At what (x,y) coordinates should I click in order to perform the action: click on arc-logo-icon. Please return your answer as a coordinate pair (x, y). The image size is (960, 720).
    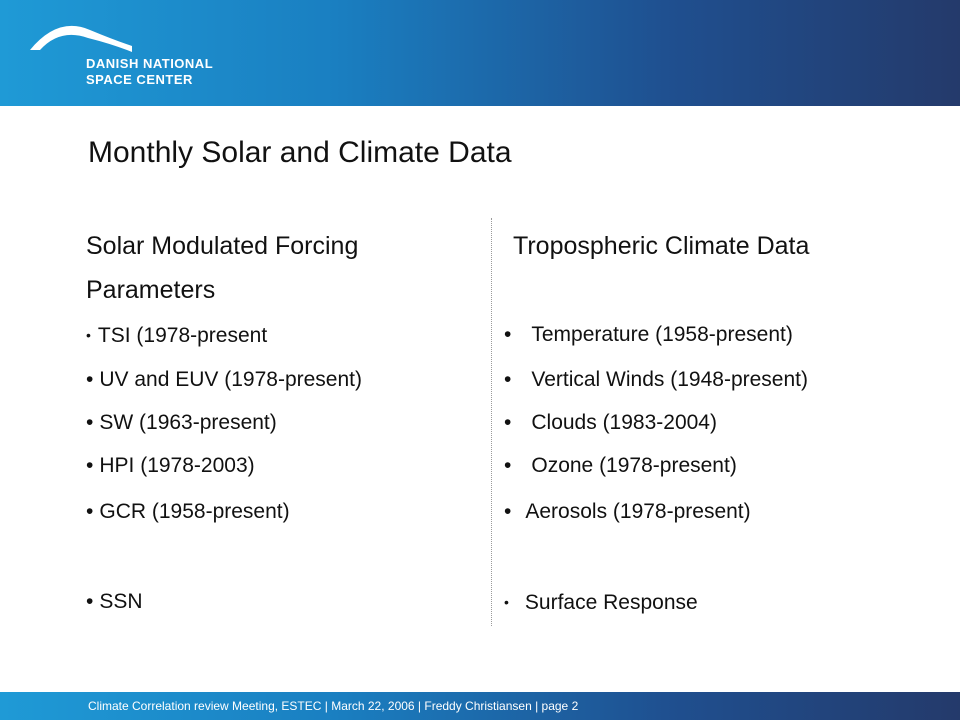
    Looking at the image, I should click on (81, 38).